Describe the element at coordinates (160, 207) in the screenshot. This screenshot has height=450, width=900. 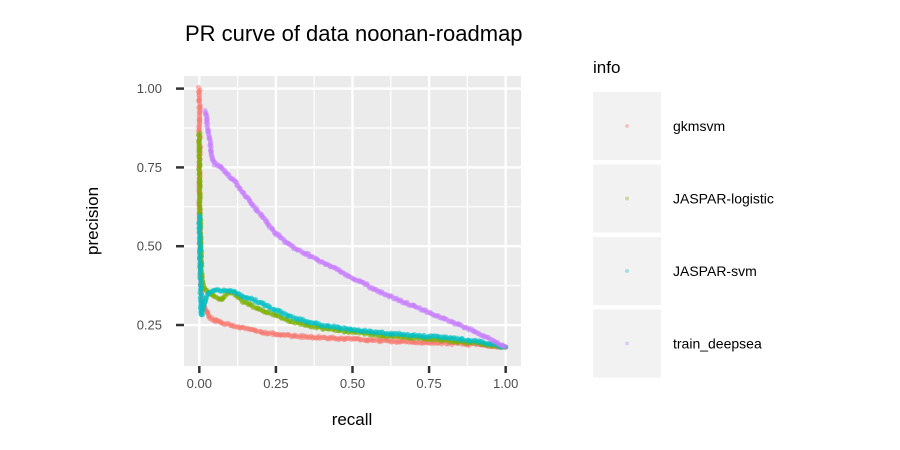
I see `y-axis: 0.25 0.50 0.75 1.00` at that location.